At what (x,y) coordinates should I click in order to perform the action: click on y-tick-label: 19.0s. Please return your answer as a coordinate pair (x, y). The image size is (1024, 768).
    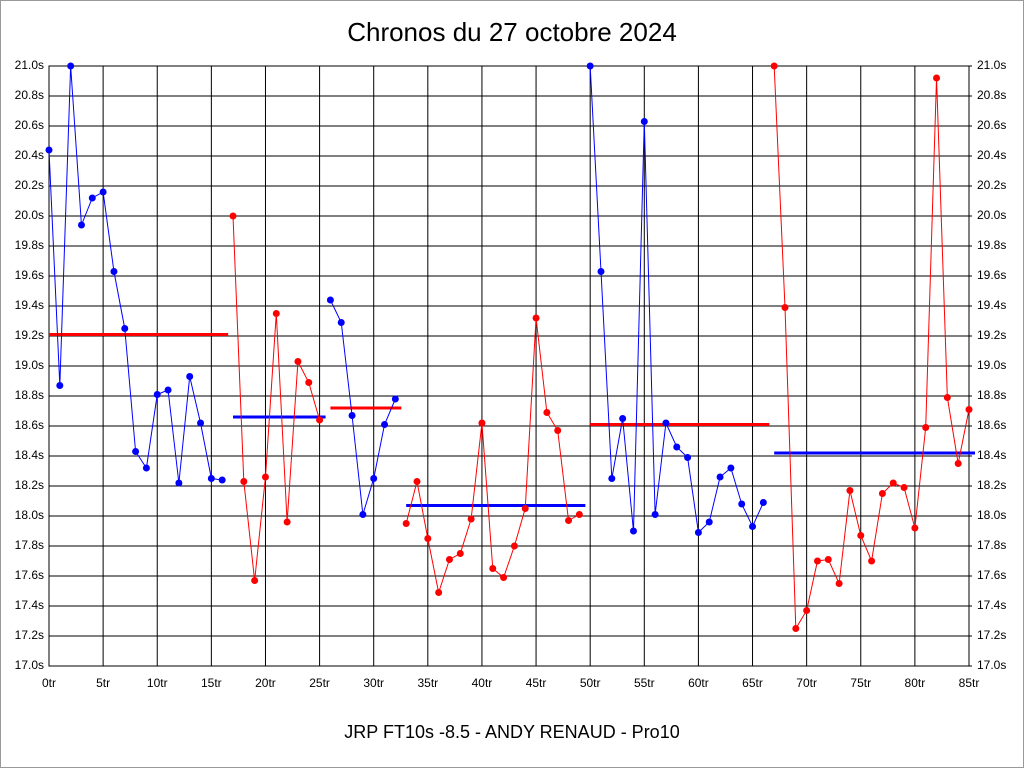
    Looking at the image, I should click on (29, 365).